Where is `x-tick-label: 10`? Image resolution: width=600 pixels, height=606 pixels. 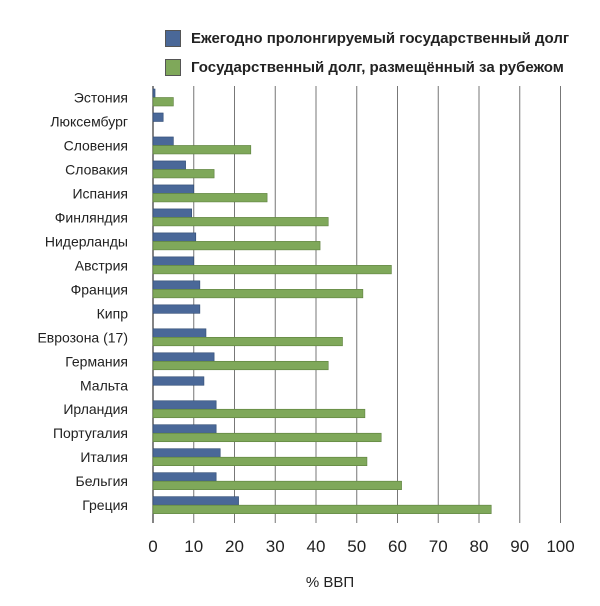 x-tick-label: 10 is located at coordinates (193, 546).